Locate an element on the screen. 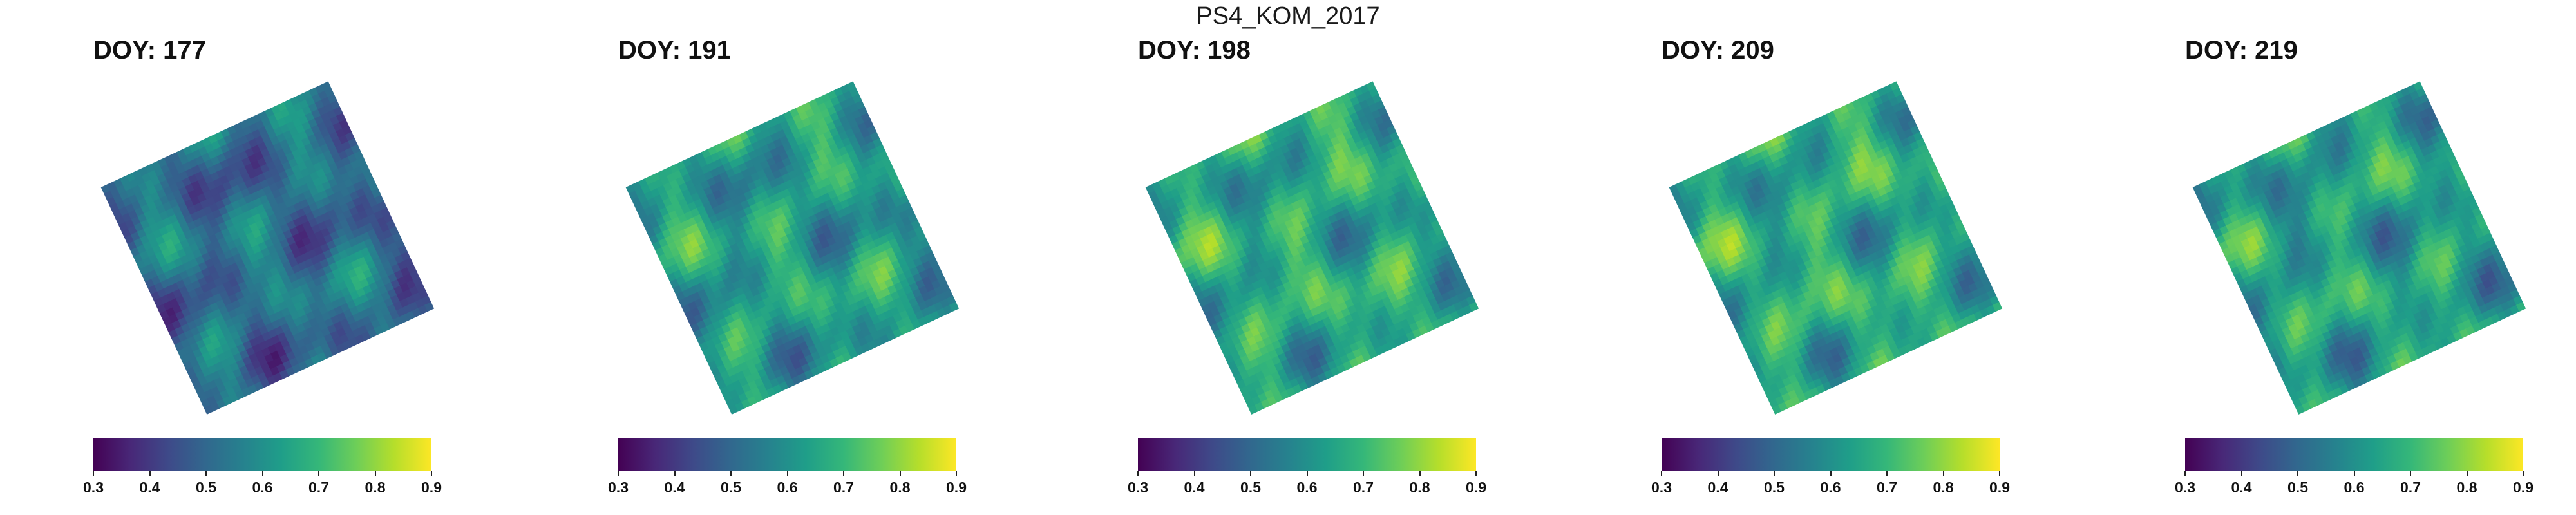 This screenshot has width=2576, height=515. colorbar-tick-label: 0.6 is located at coordinates (262, 487).